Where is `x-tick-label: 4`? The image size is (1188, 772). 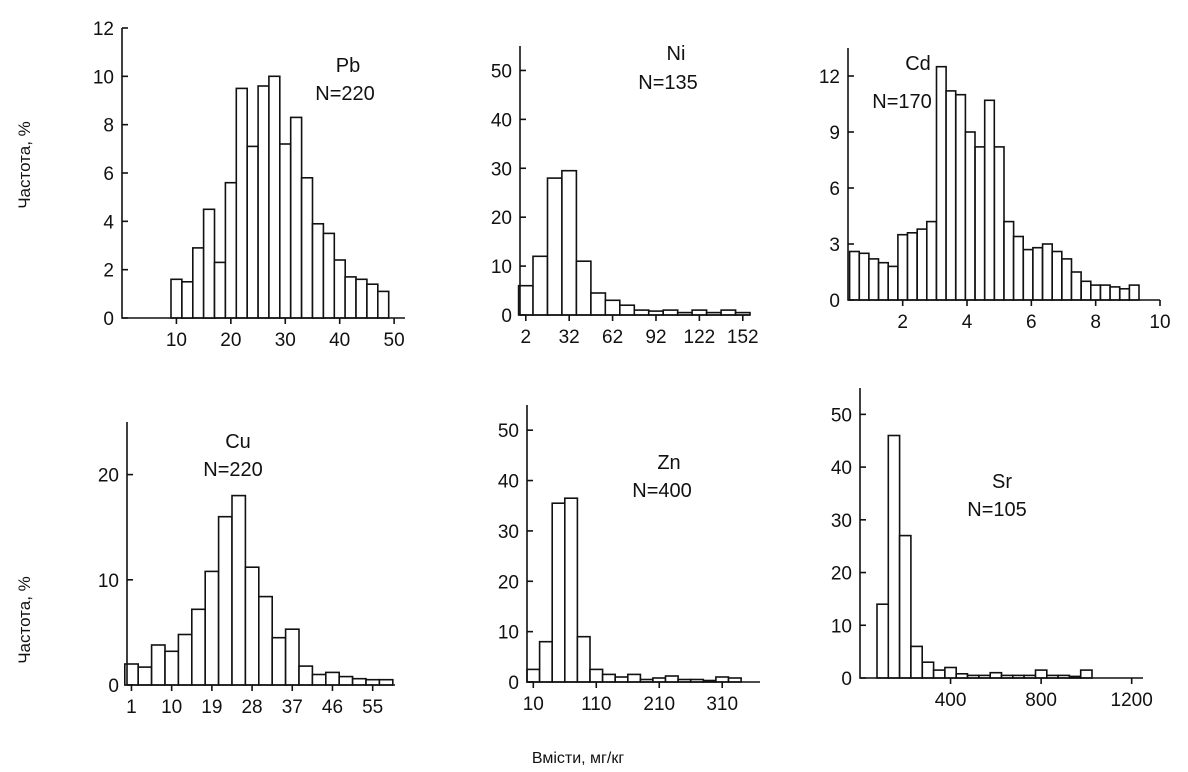
x-tick-label: 4 is located at coordinates (967, 322).